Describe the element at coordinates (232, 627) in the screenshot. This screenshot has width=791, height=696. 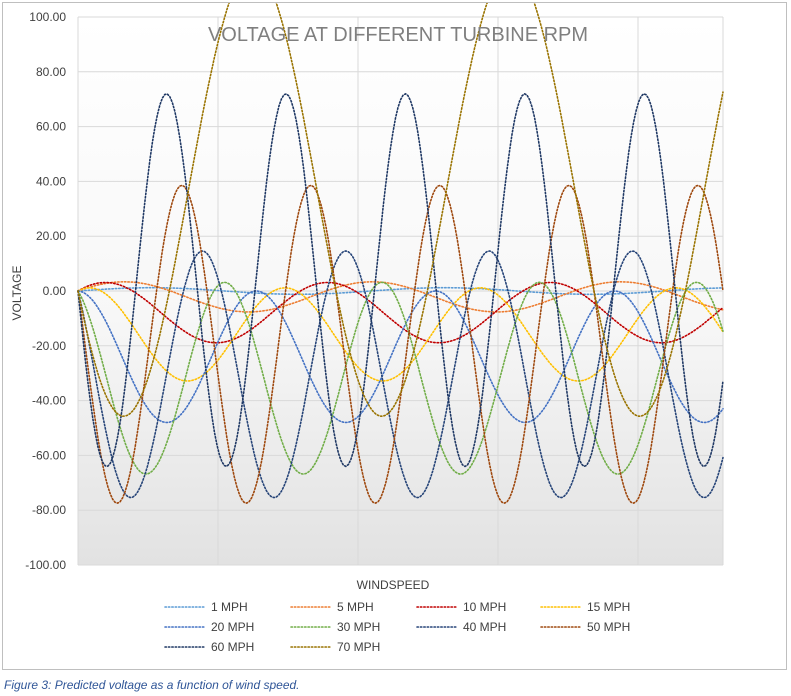
I see `legend-label-4: 20 MPH` at that location.